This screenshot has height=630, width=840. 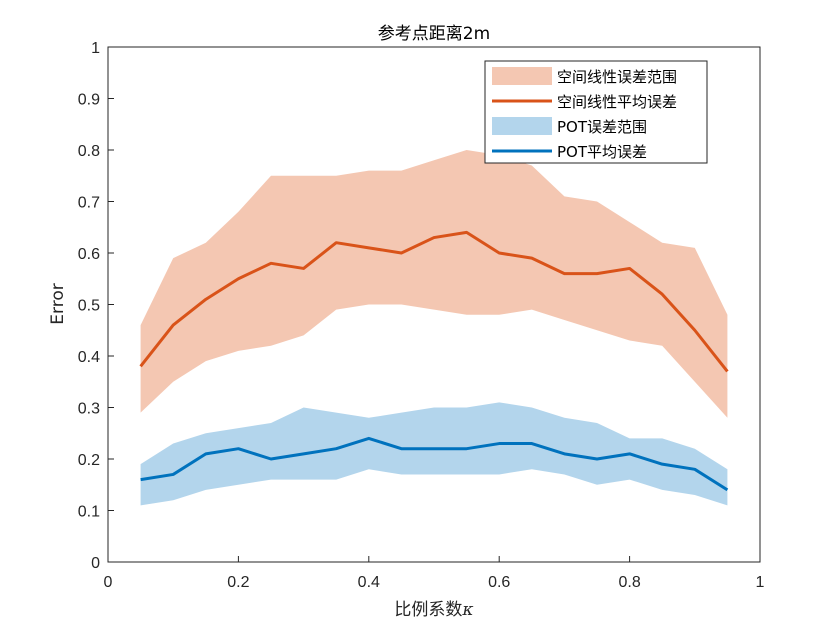 What do you see at coordinates (89, 203) in the screenshot?
I see `y-tick-label: 0.7` at bounding box center [89, 203].